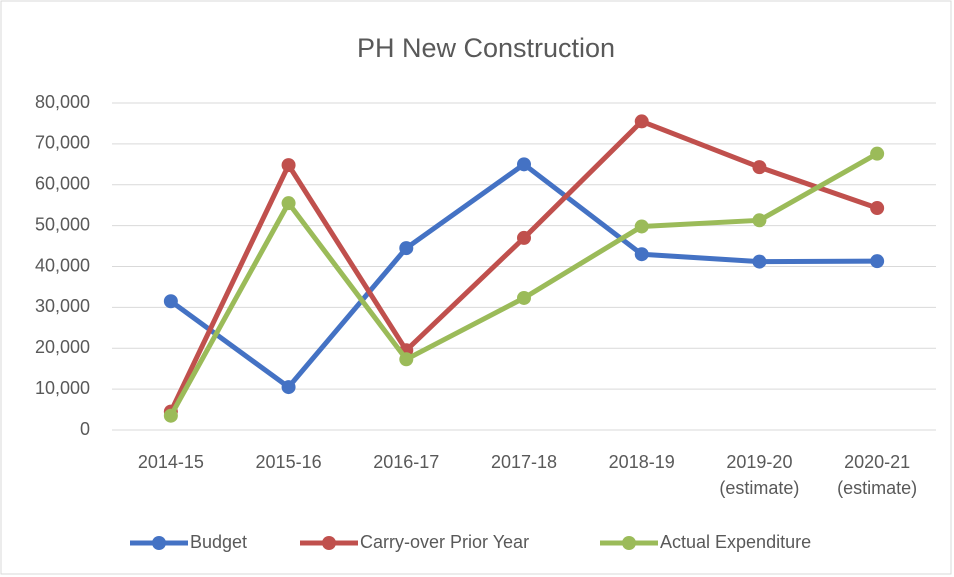  I want to click on y-tick-label: 70,000, so click(62, 143).